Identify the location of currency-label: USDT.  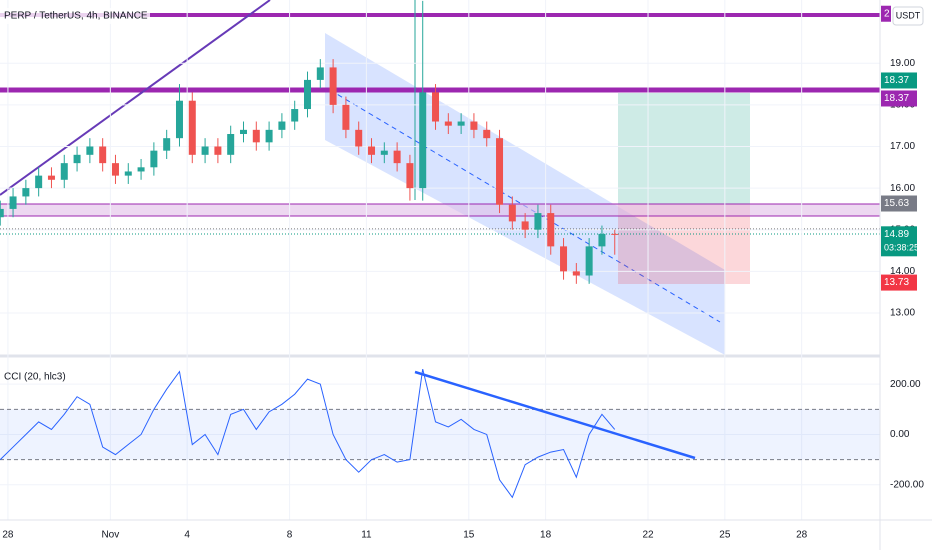
(908, 15).